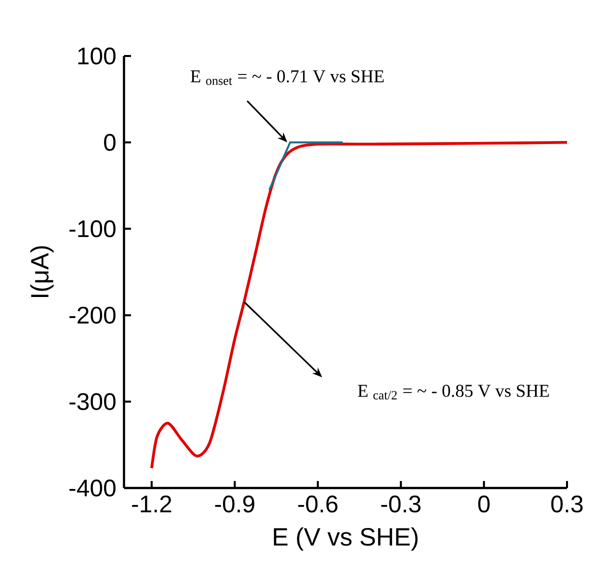  What do you see at coordinates (484, 504) in the screenshot?
I see `x-tick-label: 0` at bounding box center [484, 504].